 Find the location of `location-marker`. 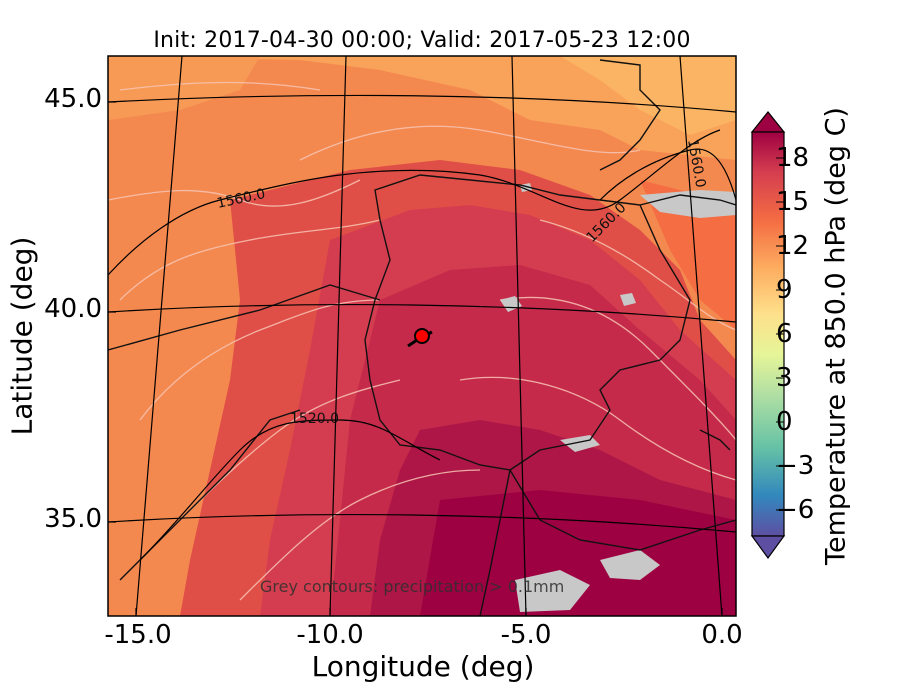

location-marker is located at coordinates (420, 338).